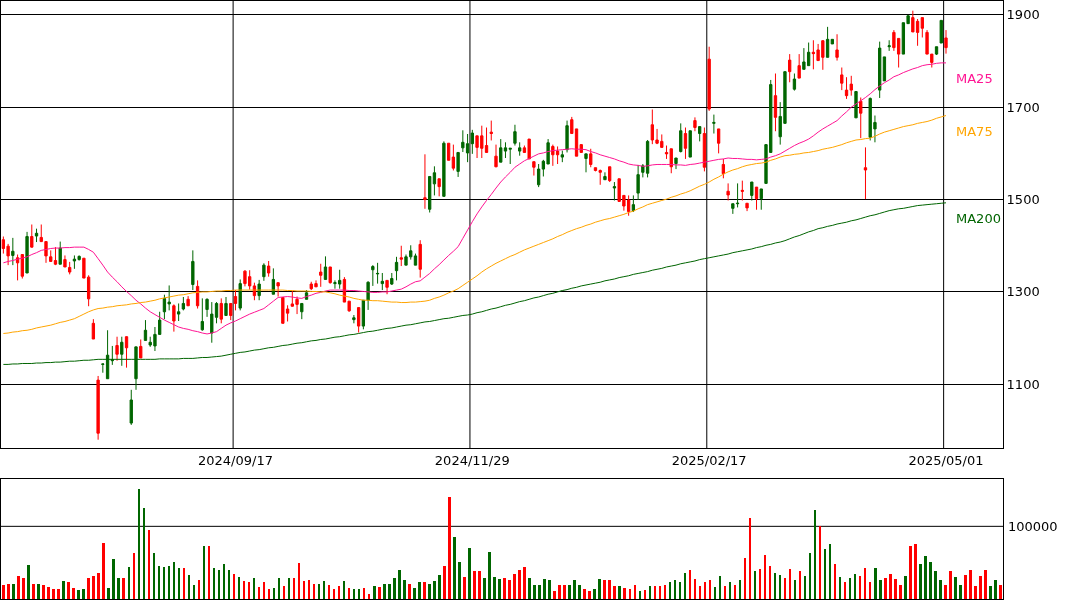 The width and height of the screenshot is (1065, 600). Describe the element at coordinates (946, 460) in the screenshot. I see `x-tick-label: 2025/05/01` at that location.